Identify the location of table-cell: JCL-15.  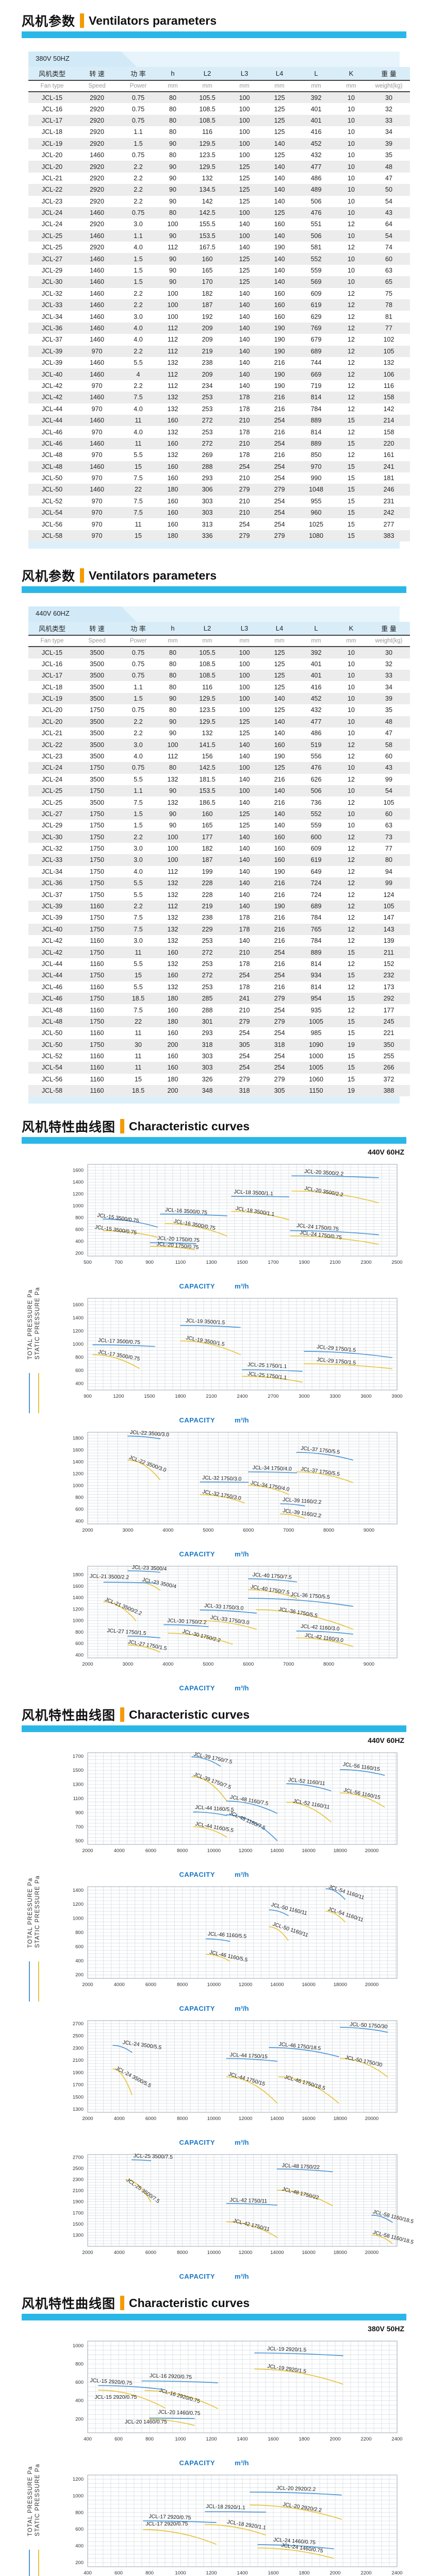
(52, 97).